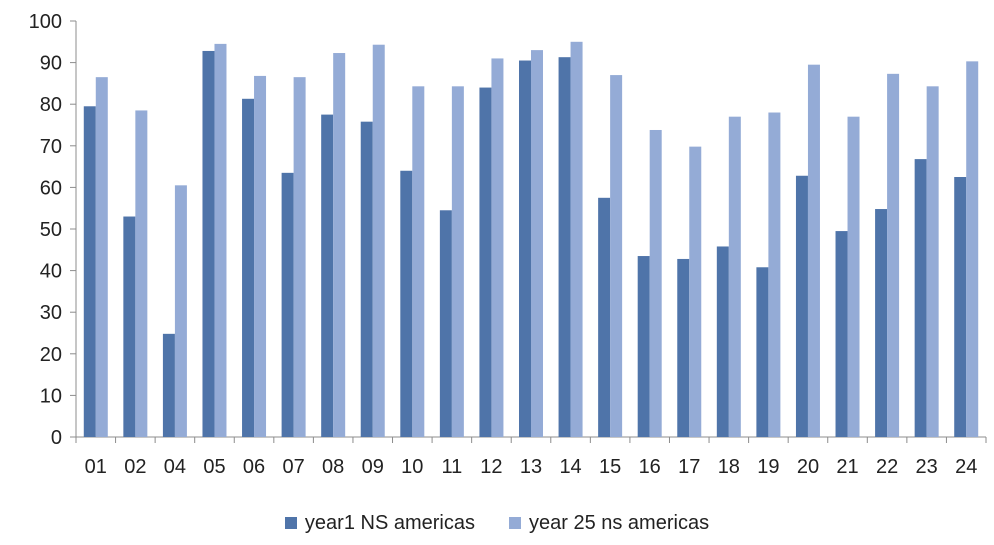 The image size is (994, 545). I want to click on x-tick-label: 13, so click(531, 467).